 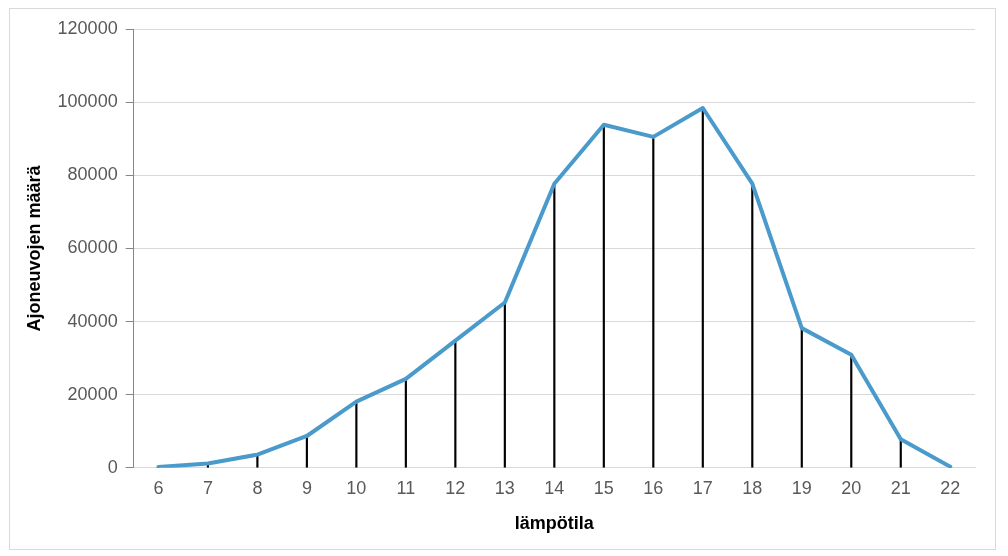 I want to click on y-tick-label: 40000, so click(x=92, y=320).